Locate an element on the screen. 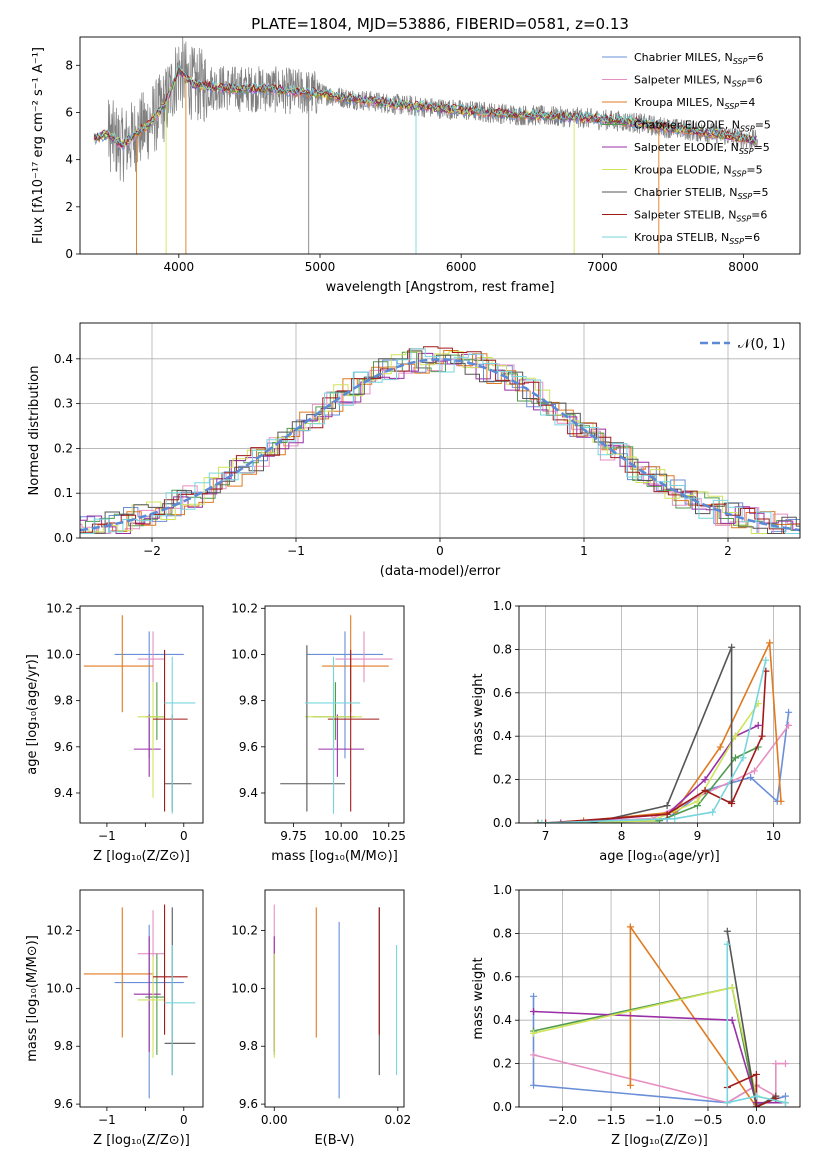 The image size is (819, 1170). weight-line-salpeter-stelib is located at coordinates (751, 1090).